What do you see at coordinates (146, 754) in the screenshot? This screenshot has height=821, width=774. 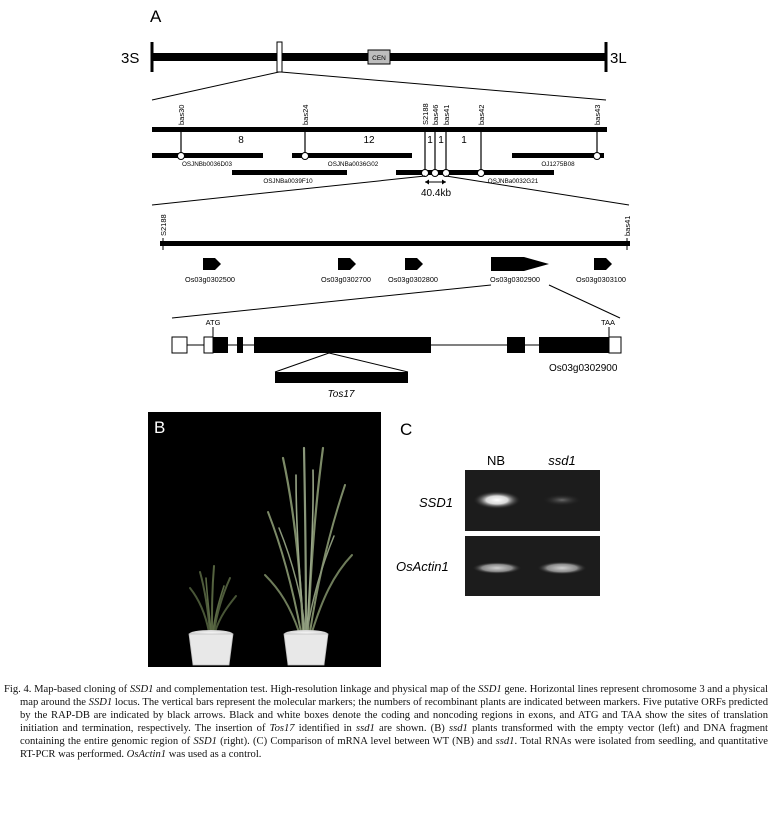 I see `caption-italic-term: OsActin1` at bounding box center [146, 754].